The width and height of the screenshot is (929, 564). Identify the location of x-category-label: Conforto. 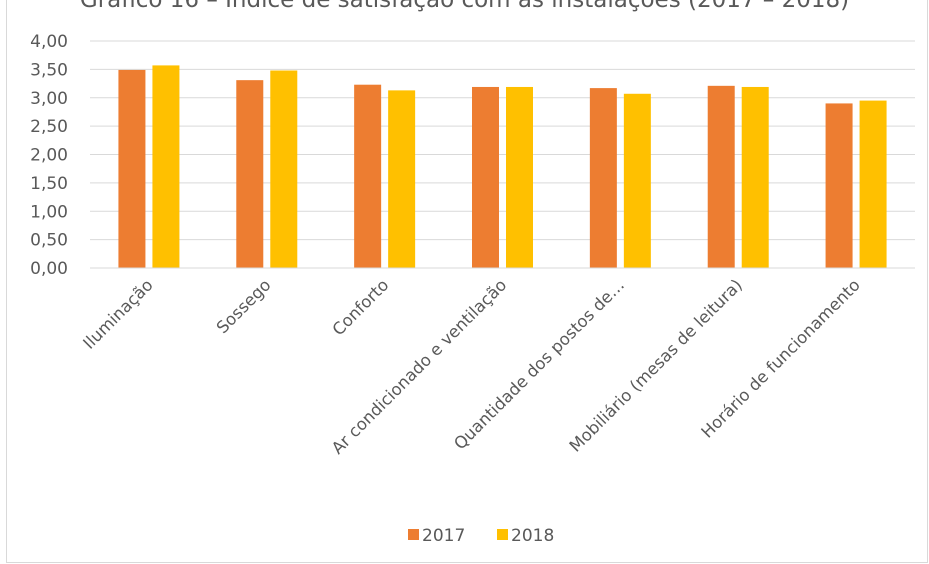
(361, 307).